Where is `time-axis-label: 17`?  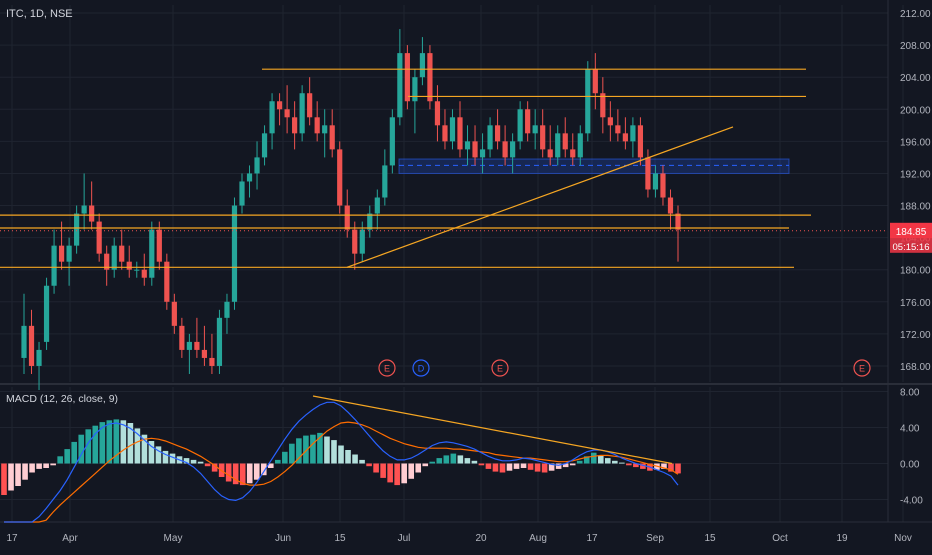 time-axis-label: 17 is located at coordinates (592, 538).